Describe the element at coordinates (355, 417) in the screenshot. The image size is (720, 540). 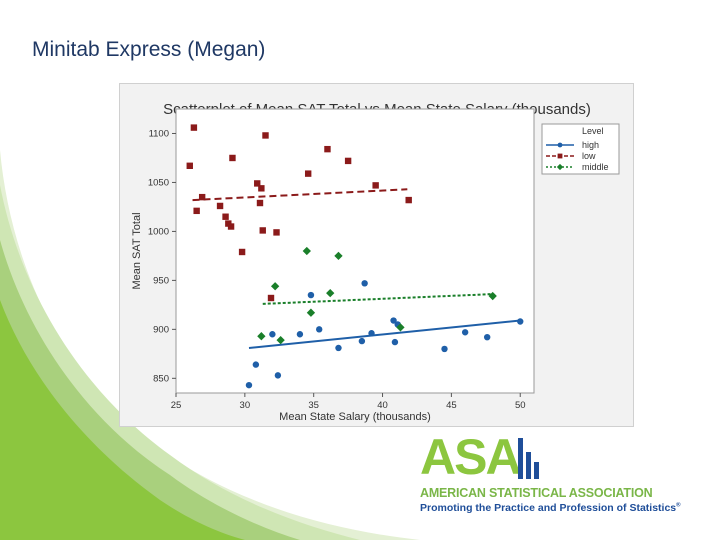
I see `x-axis-label: Mean State Salary (thousands)` at that location.